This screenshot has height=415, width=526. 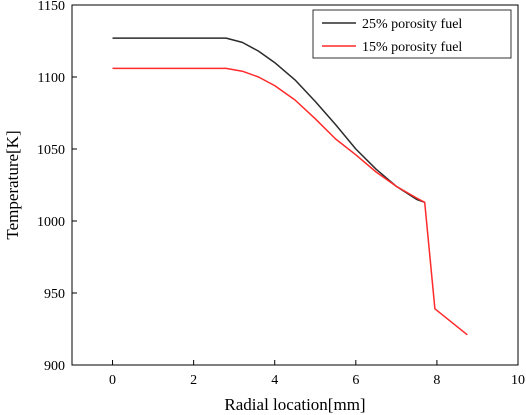 I want to click on y-axis-title: Temperature[K], so click(x=12, y=184).